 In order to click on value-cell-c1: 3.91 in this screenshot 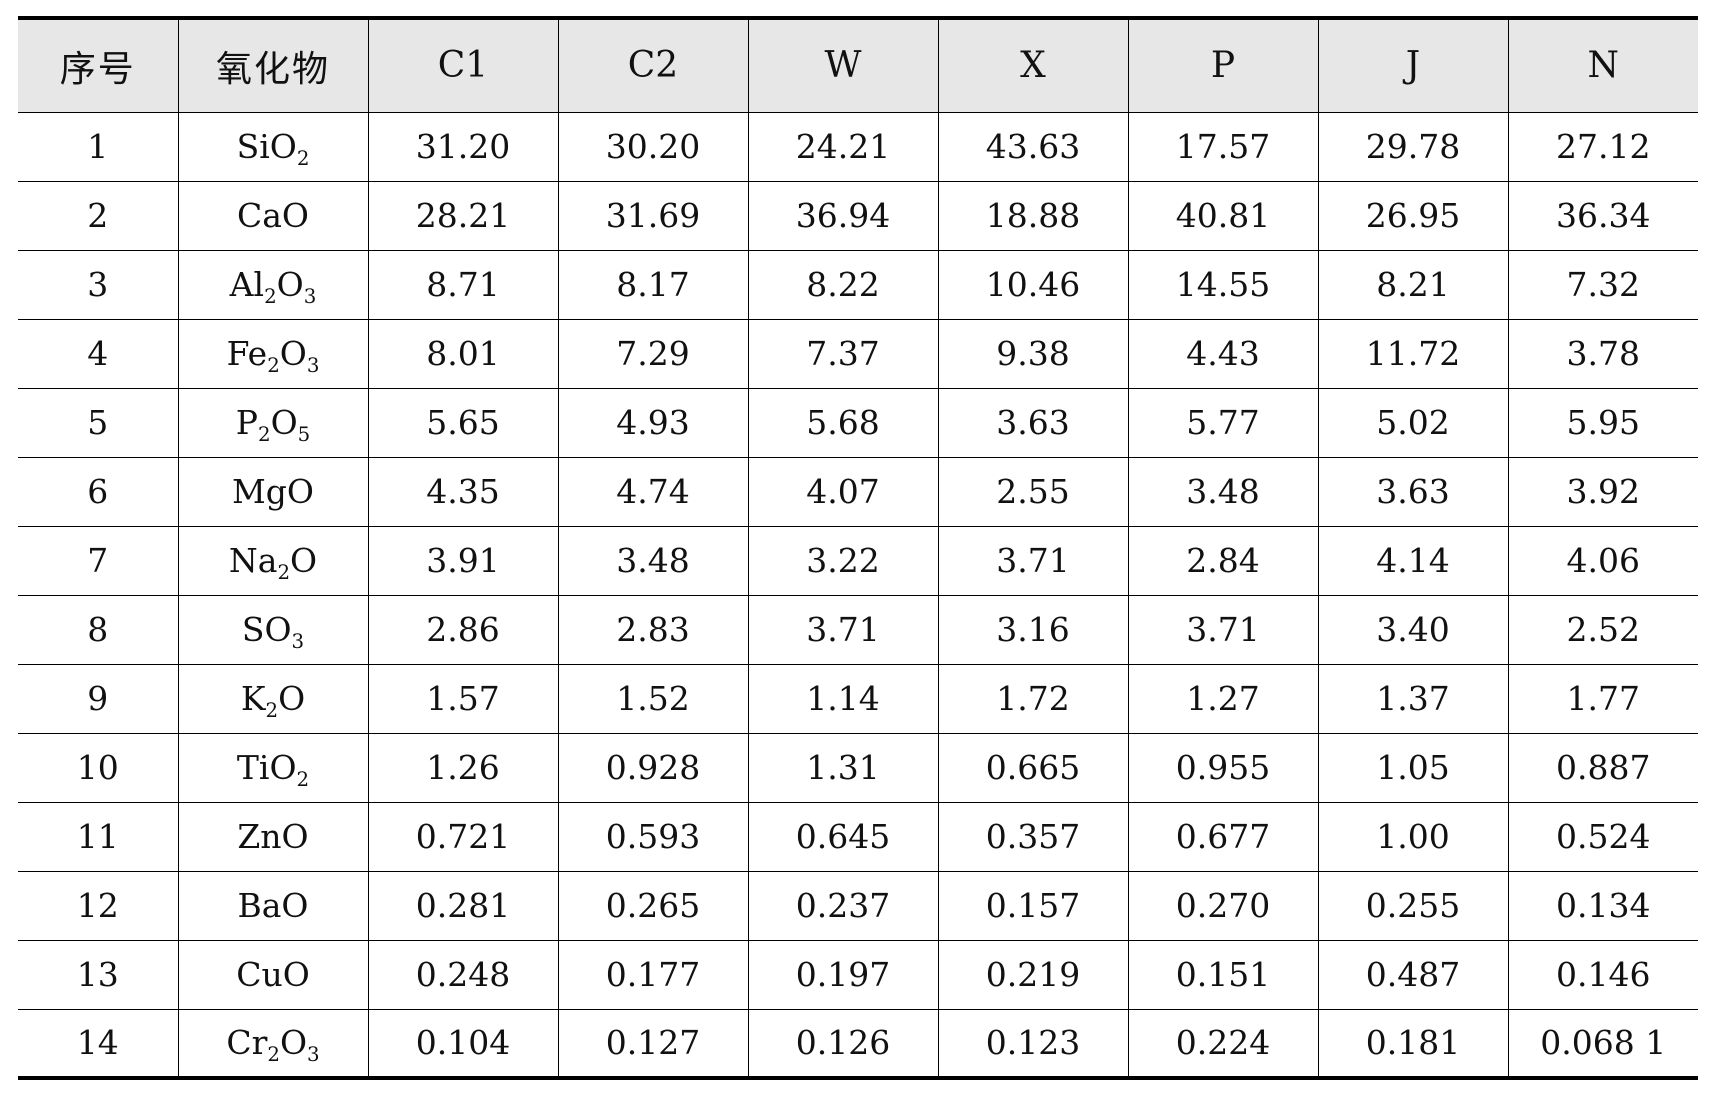, I will do `click(462, 560)`.